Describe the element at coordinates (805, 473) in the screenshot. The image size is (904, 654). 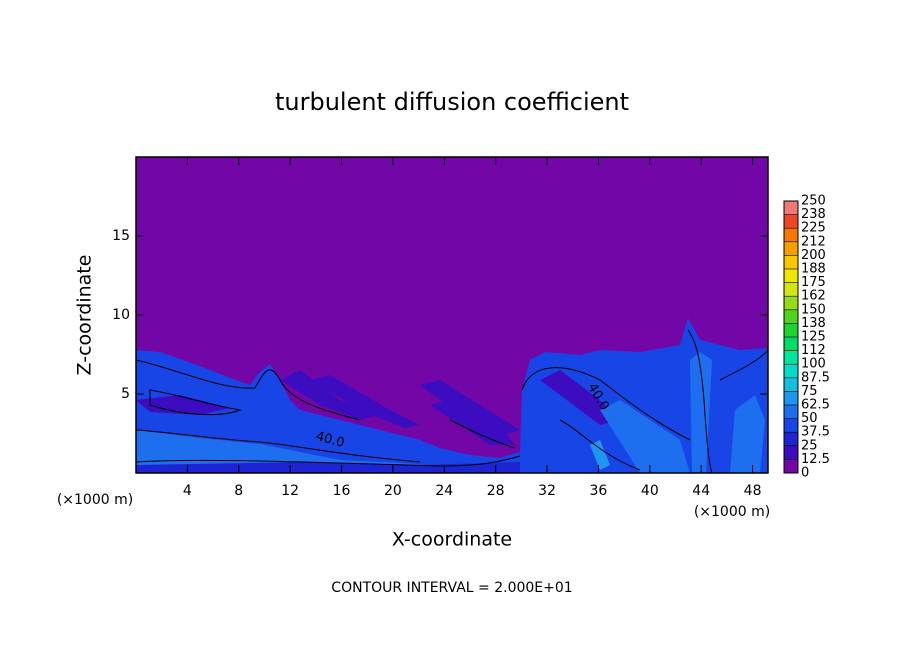
I see `colorbar-label: 0` at that location.